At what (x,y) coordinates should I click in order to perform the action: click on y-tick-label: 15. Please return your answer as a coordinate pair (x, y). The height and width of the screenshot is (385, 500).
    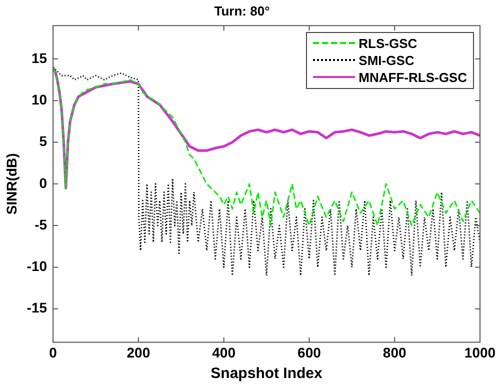
    Looking at the image, I should click on (39, 58).